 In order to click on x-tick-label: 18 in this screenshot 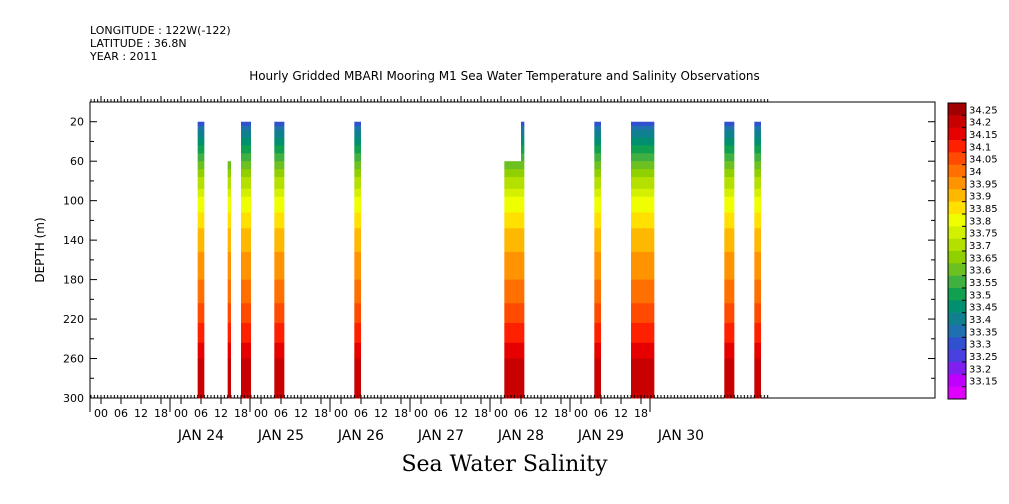, I will do `click(241, 413)`.